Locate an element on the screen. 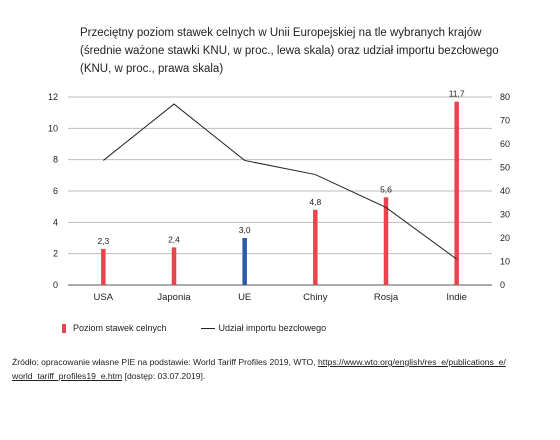 The image size is (560, 440). right-tick-label: 50 is located at coordinates (505, 168).